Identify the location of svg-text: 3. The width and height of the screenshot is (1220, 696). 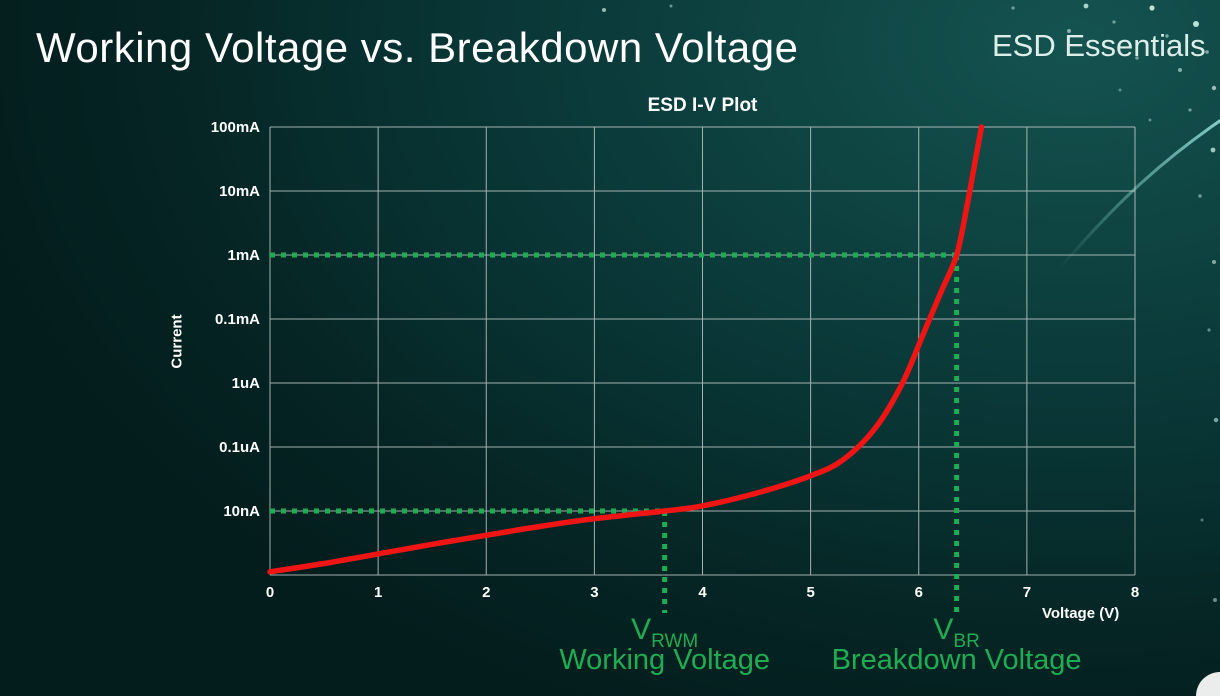
(594, 592).